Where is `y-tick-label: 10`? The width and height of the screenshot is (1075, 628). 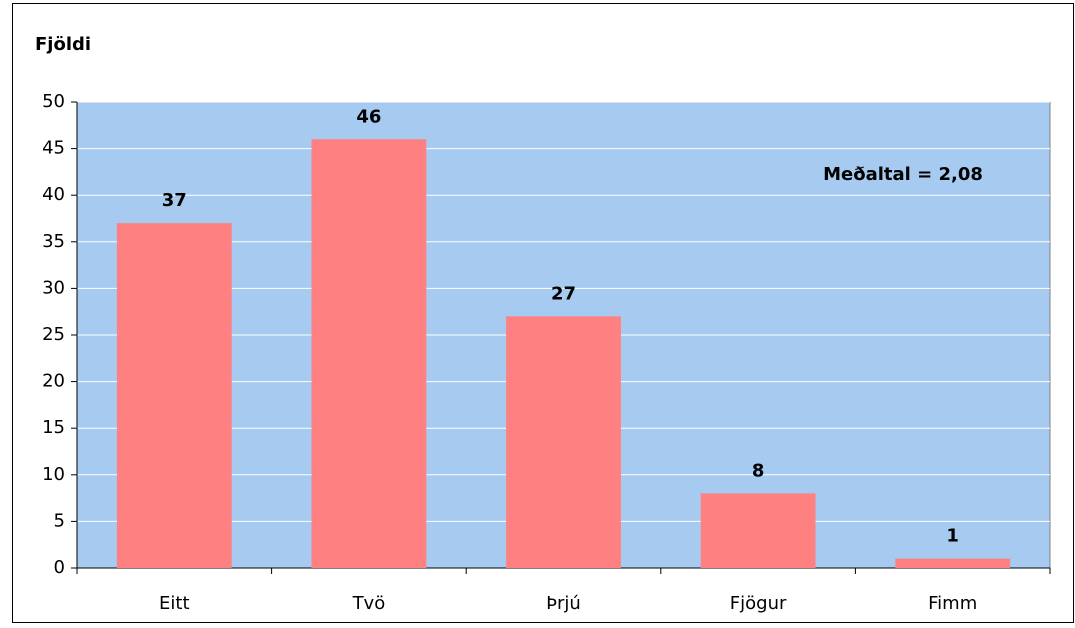
y-tick-label: 10 is located at coordinates (53, 474).